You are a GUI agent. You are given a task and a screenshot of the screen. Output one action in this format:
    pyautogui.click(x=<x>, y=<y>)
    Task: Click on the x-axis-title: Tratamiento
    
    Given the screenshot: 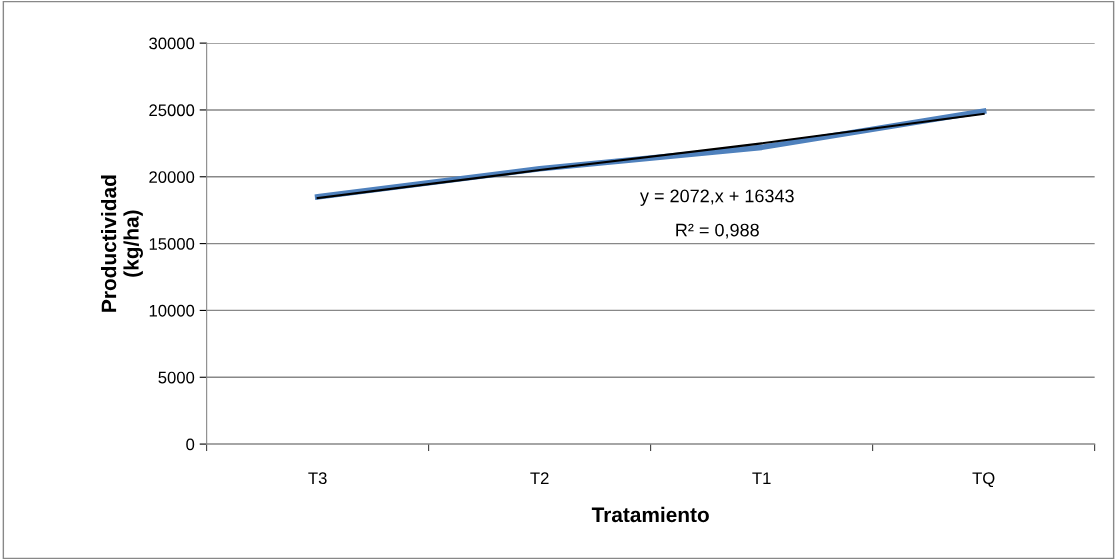 What is the action you would take?
    pyautogui.click(x=650, y=514)
    